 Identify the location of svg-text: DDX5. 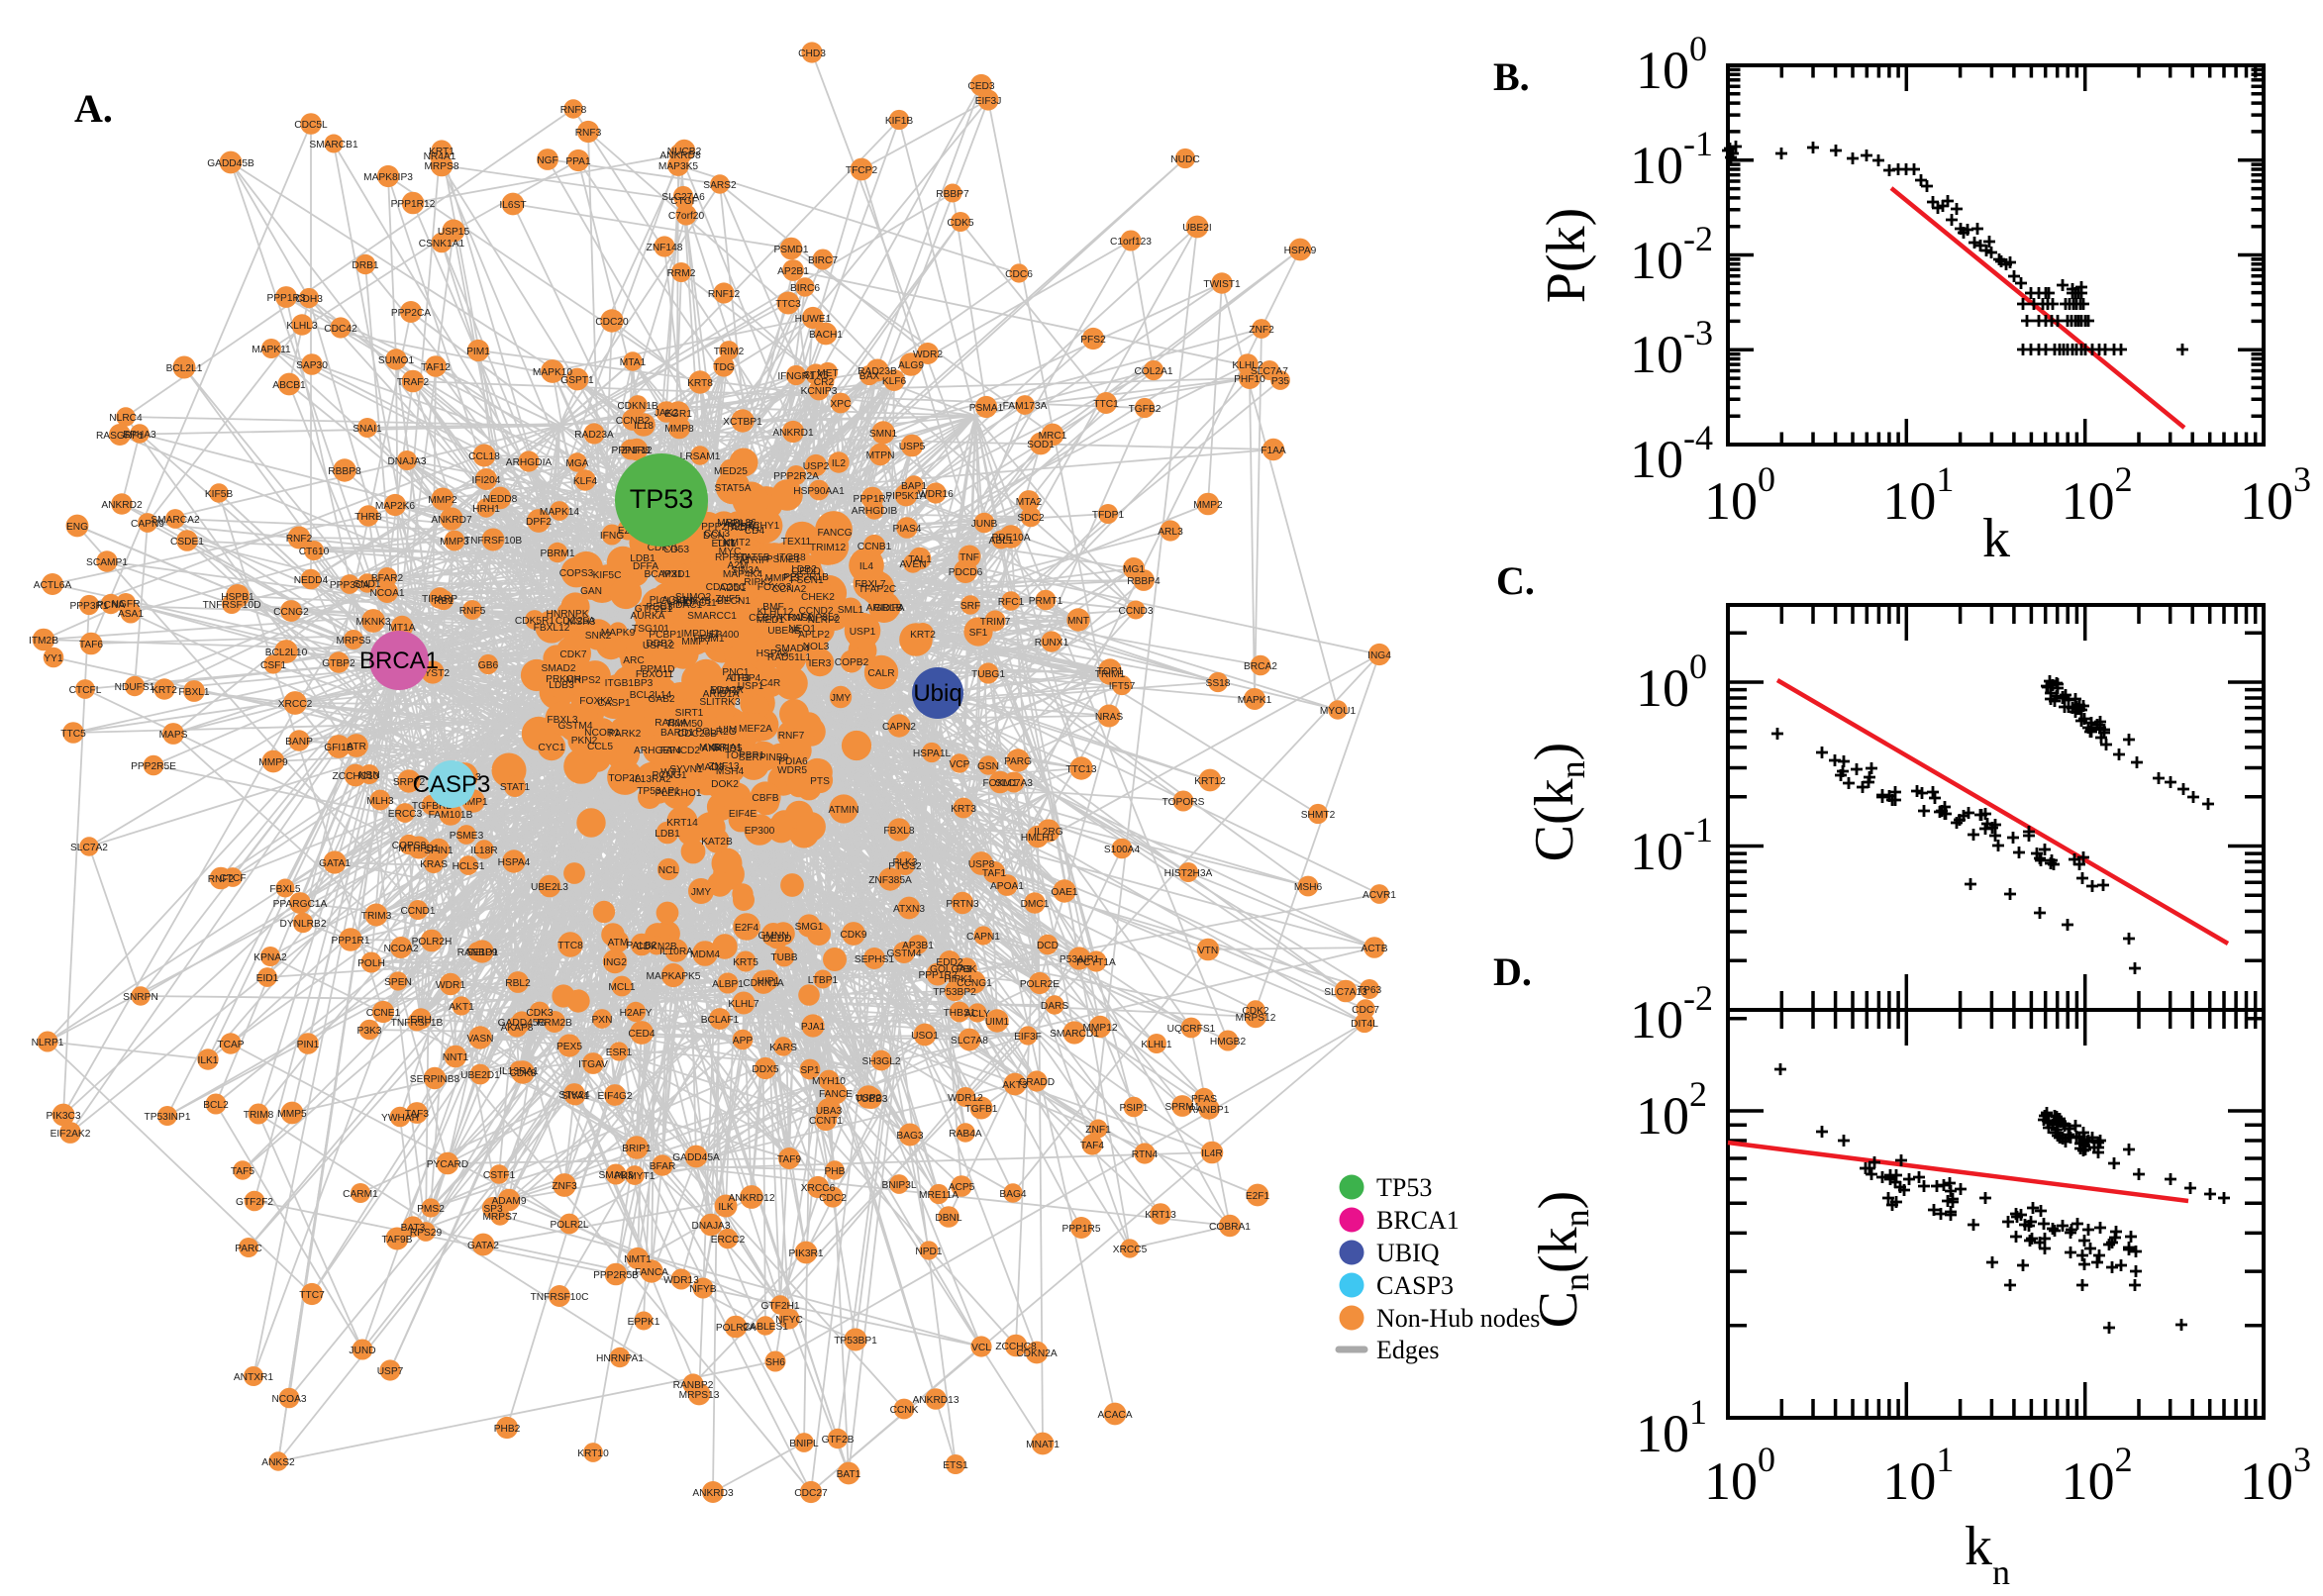
(765, 1069).